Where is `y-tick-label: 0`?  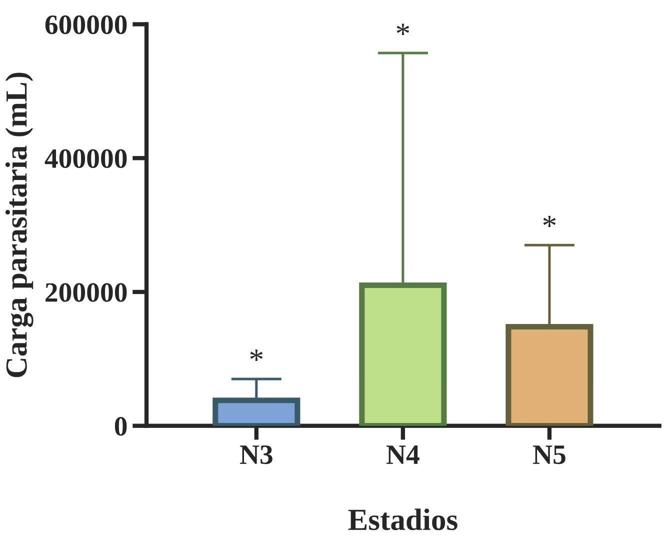
y-tick-label: 0 is located at coordinates (120, 426).